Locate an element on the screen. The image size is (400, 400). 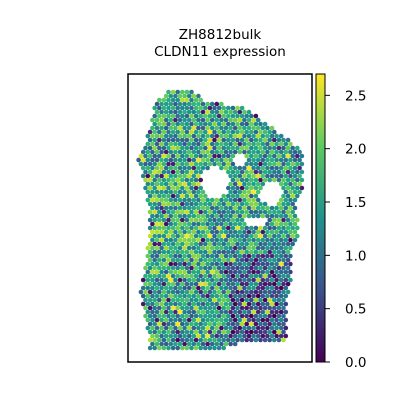
colorbar-tick-label: 0.5 is located at coordinates (355, 310).